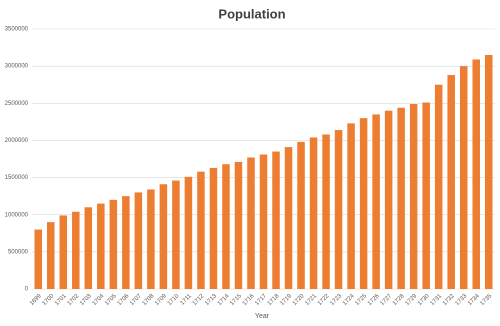  I want to click on x-tick-label: 1723, so click(336, 300).